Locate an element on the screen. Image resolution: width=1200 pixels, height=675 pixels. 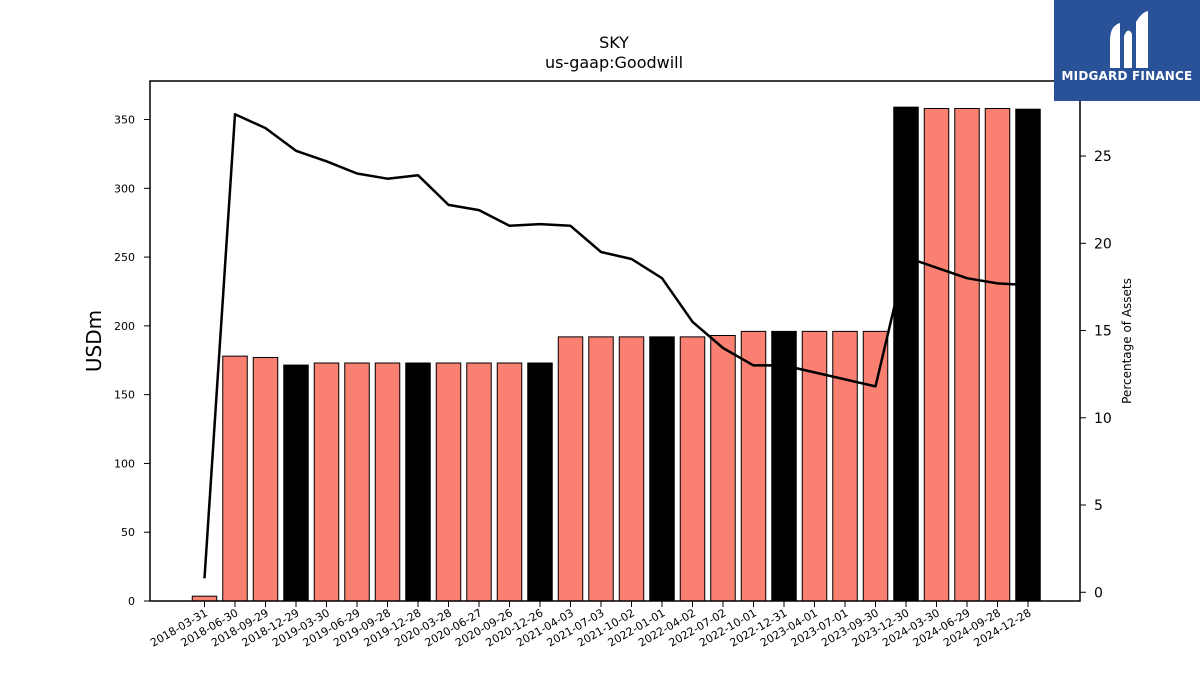
right-tick-label: 15 is located at coordinates (1103, 332).